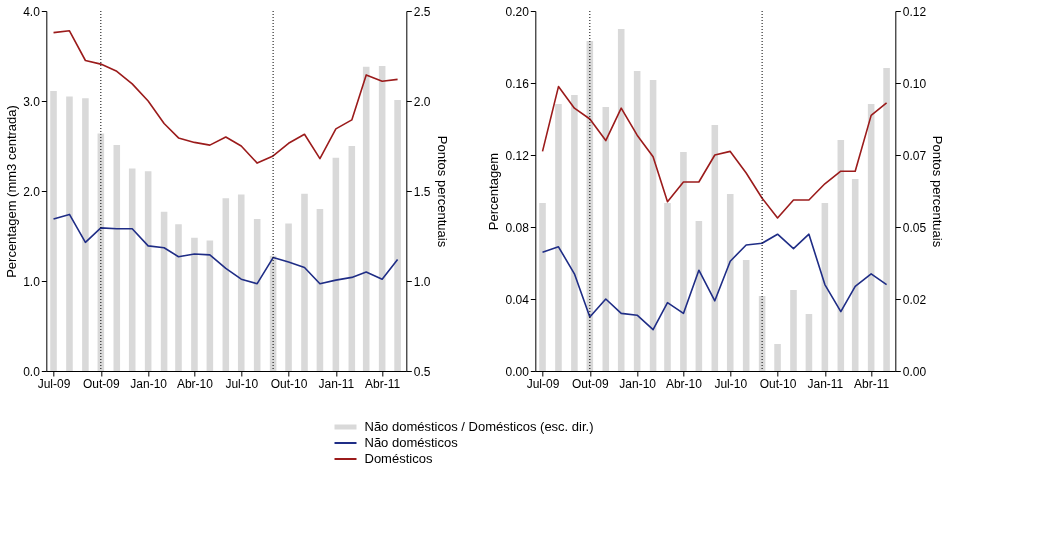 This screenshot has height=548, width=1062. What do you see at coordinates (517, 155) in the screenshot?
I see `y-tick-label: 0.12` at bounding box center [517, 155].